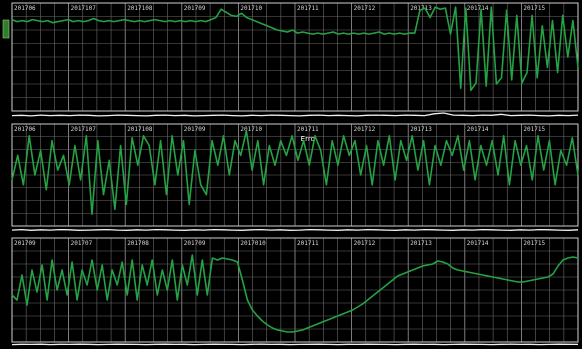  I want to click on channel-marker-icon, so click(6, 29).